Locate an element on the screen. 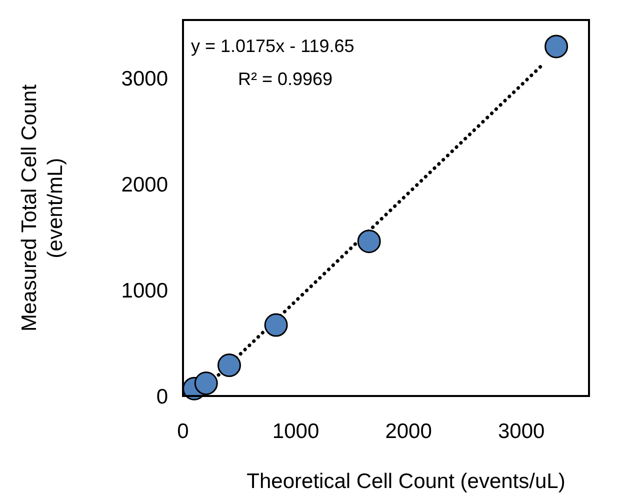  y-tick-label: 0 is located at coordinates (162, 396).